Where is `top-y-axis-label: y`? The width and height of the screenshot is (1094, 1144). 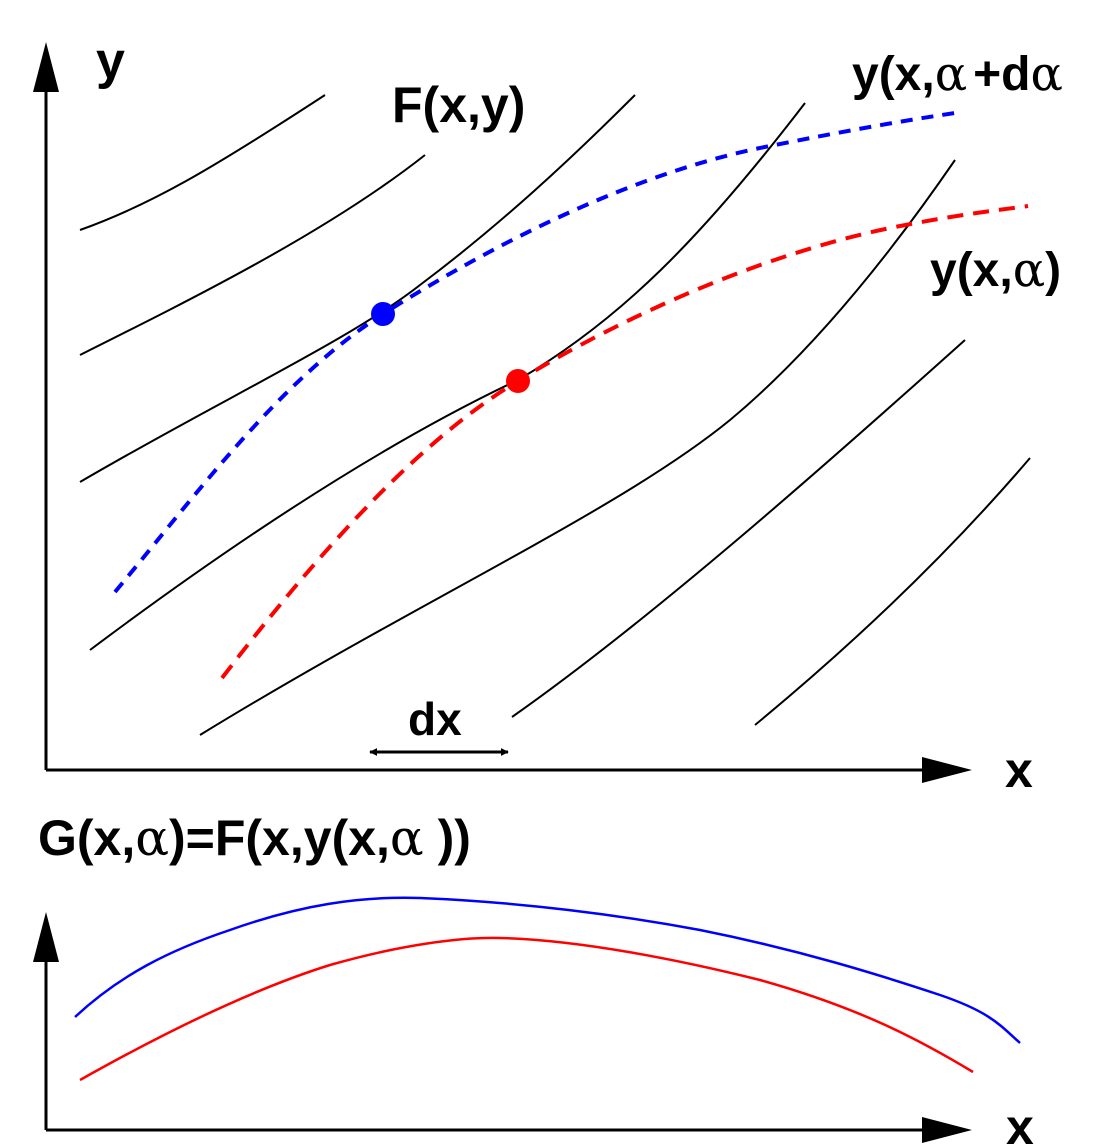
top-y-axis-label: y is located at coordinates (110, 61).